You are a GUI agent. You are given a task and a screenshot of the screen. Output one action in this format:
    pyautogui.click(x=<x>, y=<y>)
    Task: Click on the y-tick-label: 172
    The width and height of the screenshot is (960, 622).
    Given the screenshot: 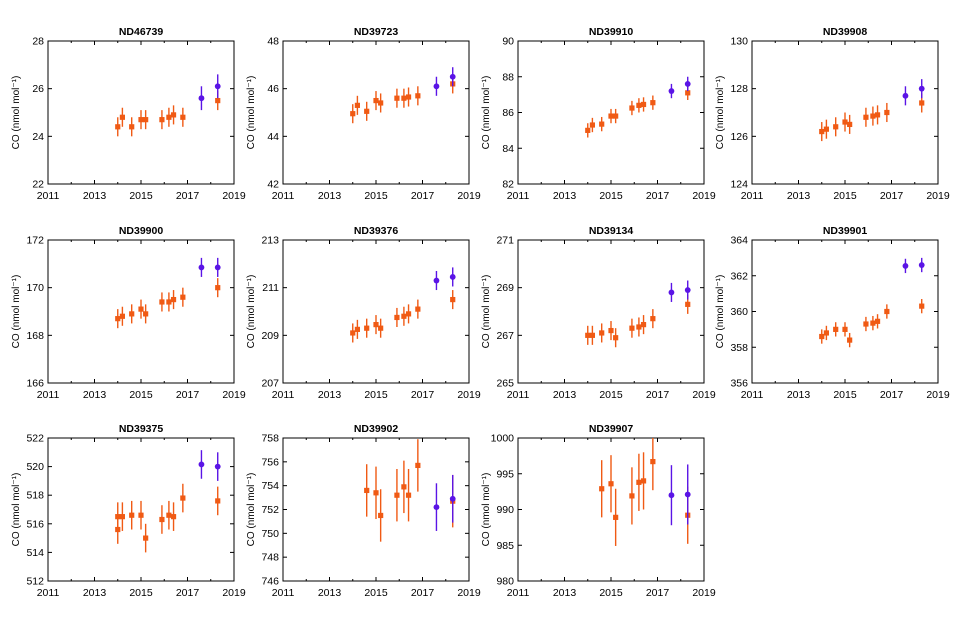 What is the action you would take?
    pyautogui.click(x=35, y=241)
    